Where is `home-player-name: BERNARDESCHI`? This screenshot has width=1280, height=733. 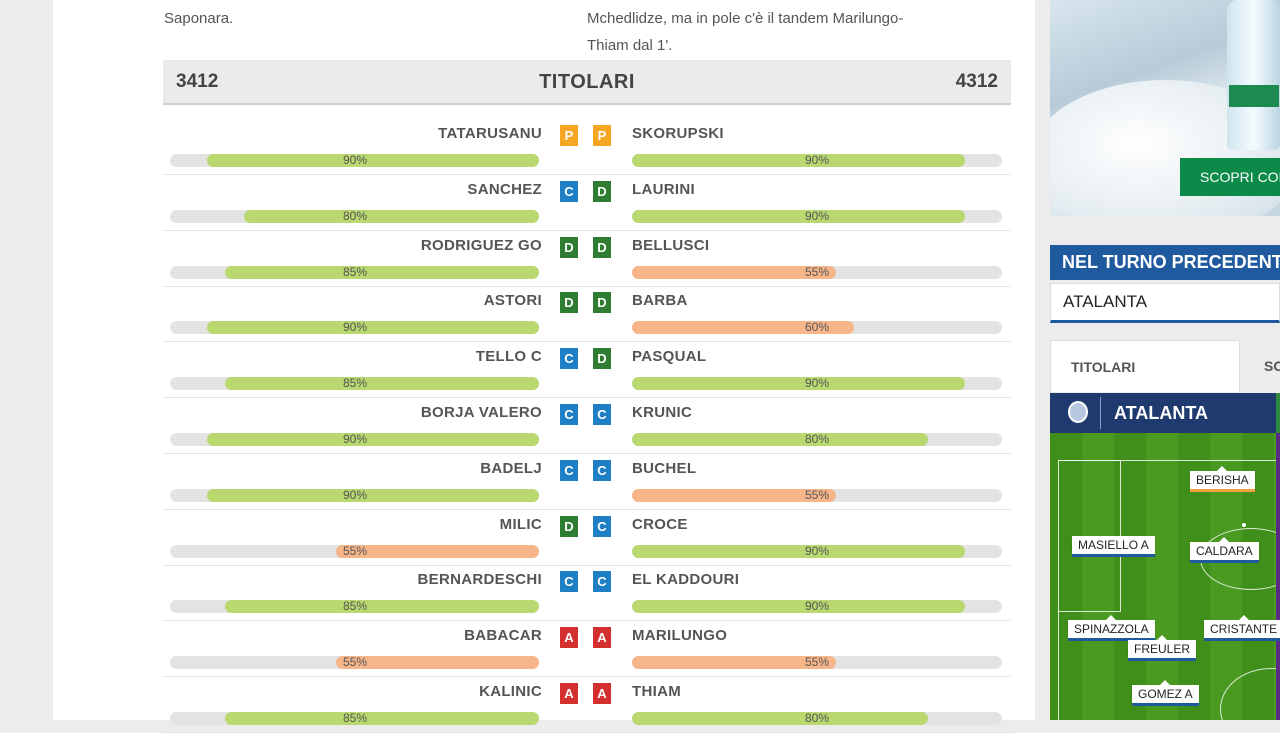 home-player-name: BERNARDESCHI is located at coordinates (479, 579).